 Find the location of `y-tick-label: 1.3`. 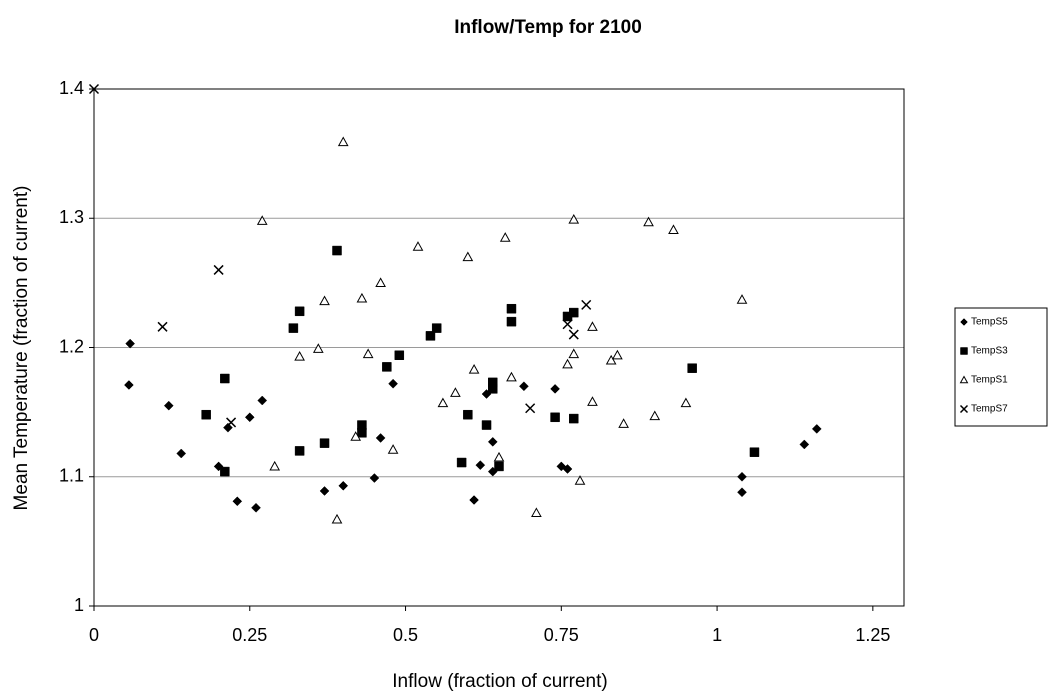

y-tick-label: 1.3 is located at coordinates (71, 217).